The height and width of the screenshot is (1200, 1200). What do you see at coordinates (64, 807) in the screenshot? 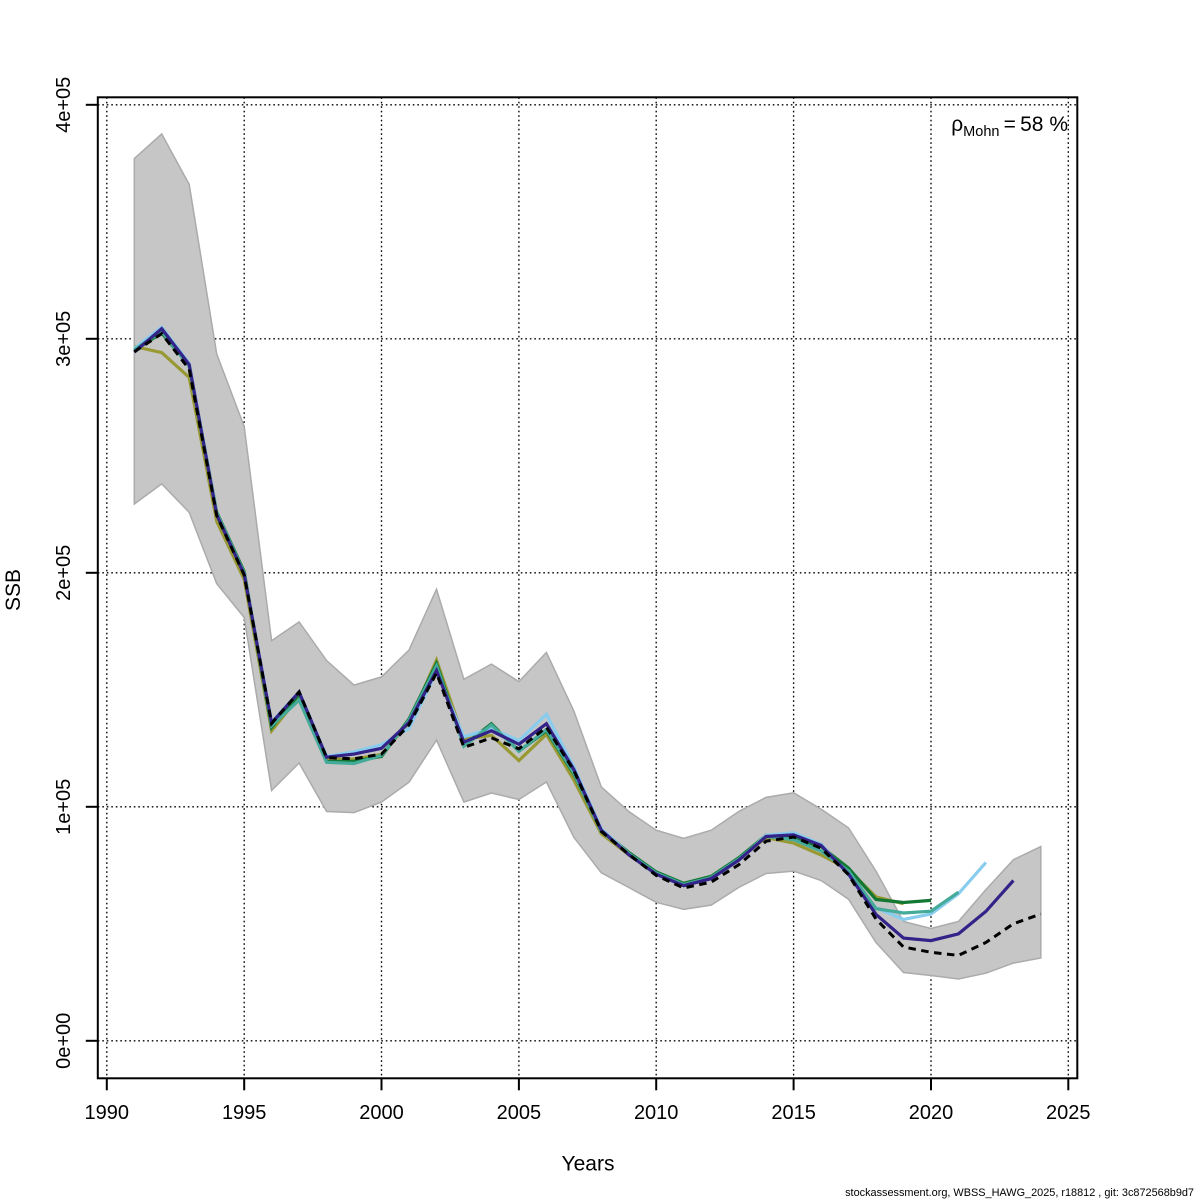
I see `svg-text: 1e+05` at bounding box center [64, 807].